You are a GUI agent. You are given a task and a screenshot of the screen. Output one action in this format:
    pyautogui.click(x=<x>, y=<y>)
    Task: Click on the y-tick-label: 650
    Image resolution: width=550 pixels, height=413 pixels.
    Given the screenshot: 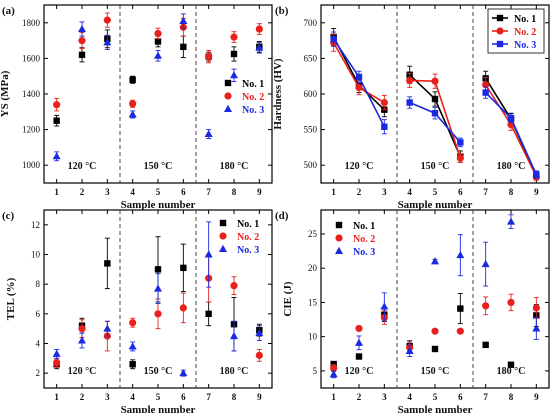 What is the action you would take?
    pyautogui.click(x=311, y=58)
    